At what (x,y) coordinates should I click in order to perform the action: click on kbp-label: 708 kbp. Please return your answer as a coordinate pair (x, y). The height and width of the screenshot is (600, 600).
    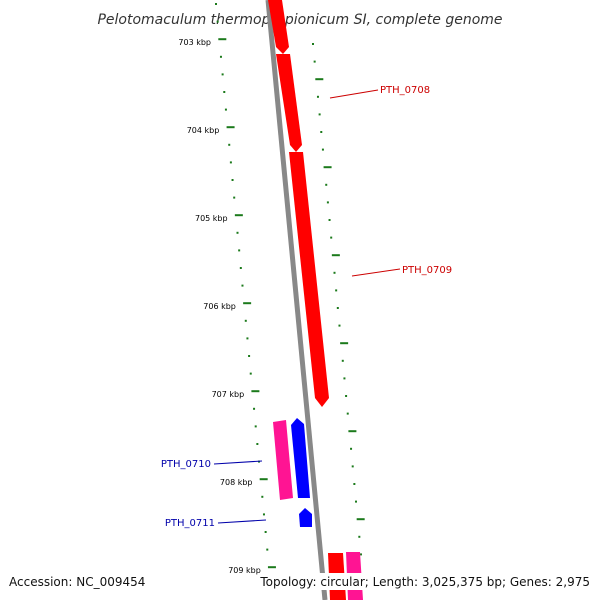
    Looking at the image, I should click on (236, 482).